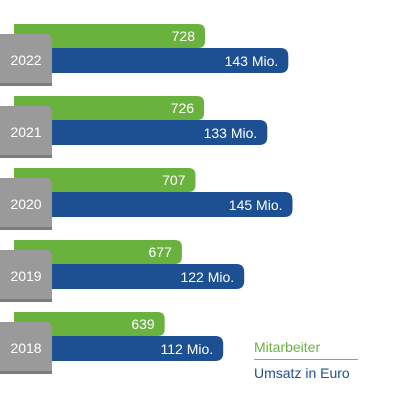  What do you see at coordinates (174, 180) in the screenshot?
I see `employees-value-label: 707` at bounding box center [174, 180].